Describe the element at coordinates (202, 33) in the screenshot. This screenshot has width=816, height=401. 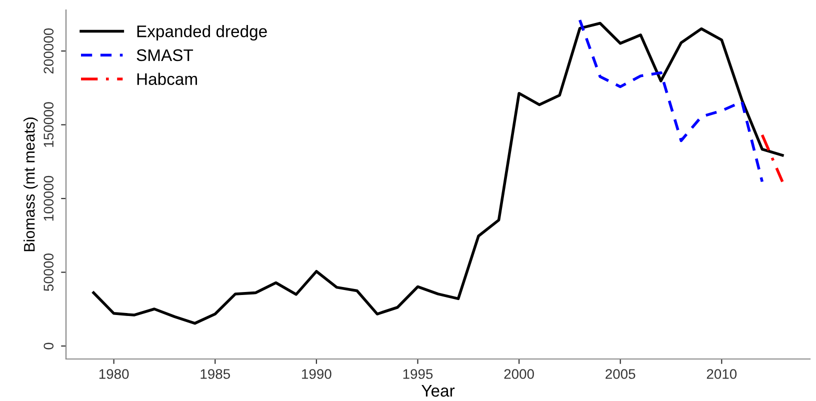
I see `legend-label: Expanded dredge` at that location.